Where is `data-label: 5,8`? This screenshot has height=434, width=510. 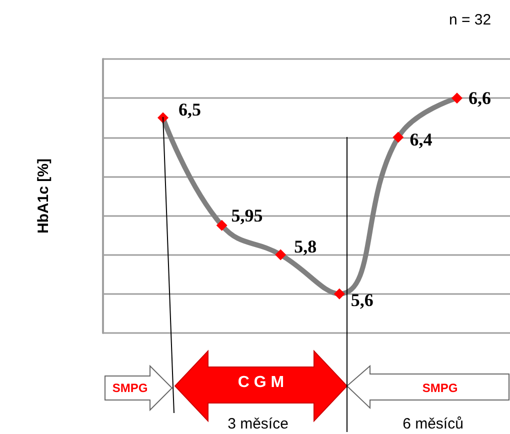
data-label: 5,8 is located at coordinates (305, 246).